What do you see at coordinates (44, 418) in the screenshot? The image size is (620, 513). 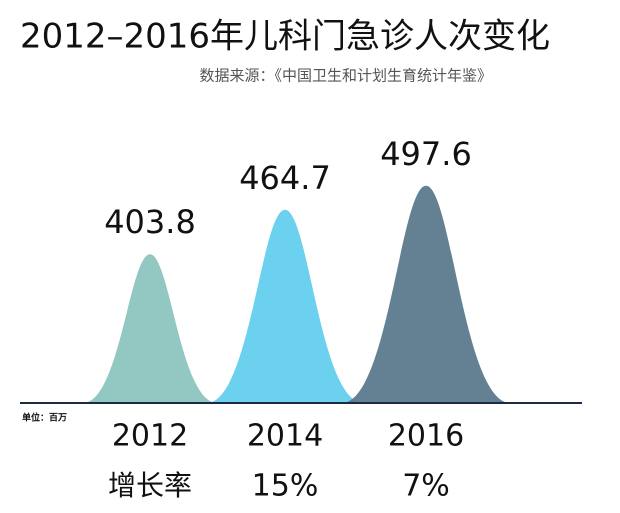 I see `unit-note: 单位：百万` at bounding box center [44, 418].